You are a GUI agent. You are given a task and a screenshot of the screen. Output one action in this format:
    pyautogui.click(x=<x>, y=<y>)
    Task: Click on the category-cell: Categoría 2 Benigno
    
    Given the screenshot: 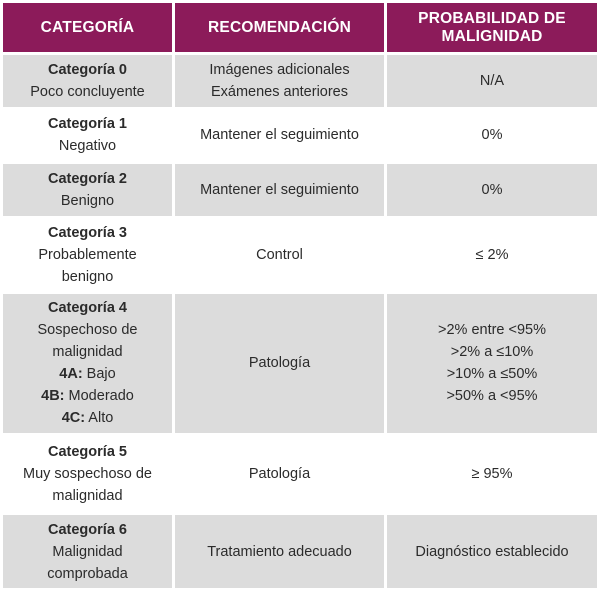 What is the action you would take?
    pyautogui.click(x=87, y=190)
    